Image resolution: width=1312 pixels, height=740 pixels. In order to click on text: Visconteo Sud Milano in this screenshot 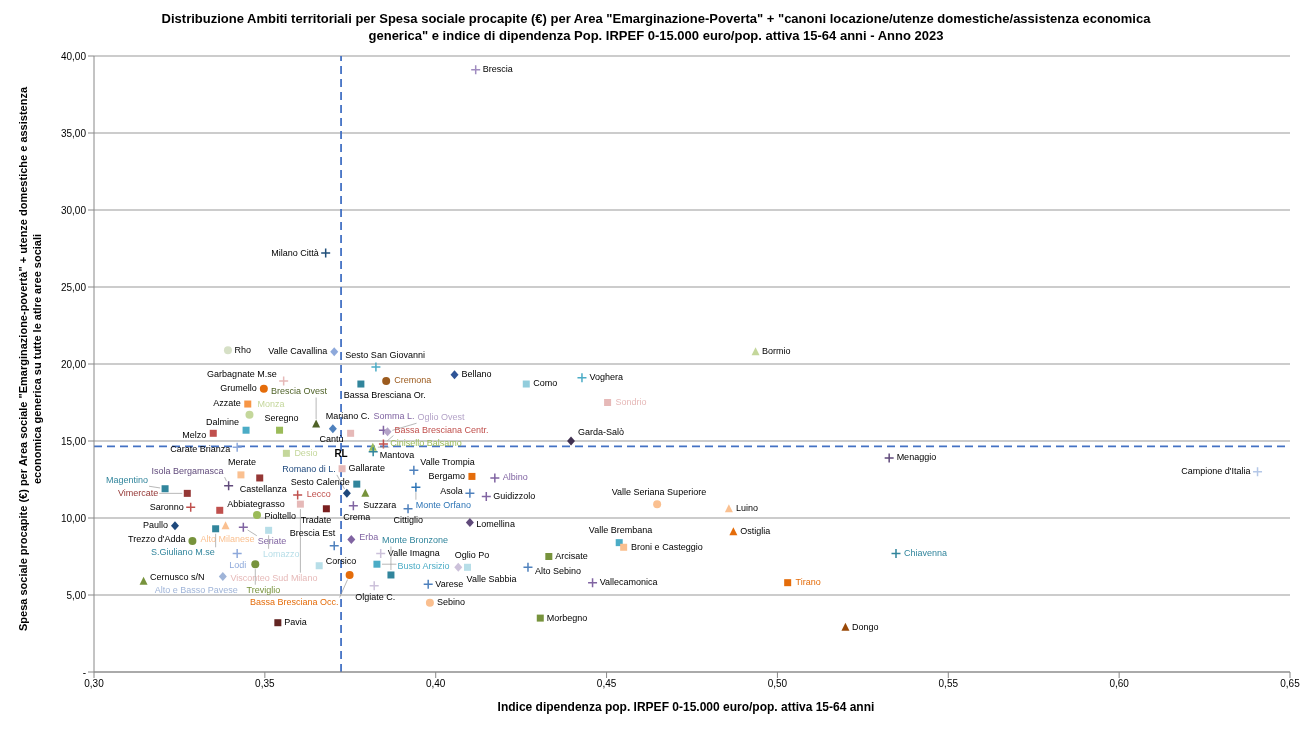, I will do `click(274, 577)`.